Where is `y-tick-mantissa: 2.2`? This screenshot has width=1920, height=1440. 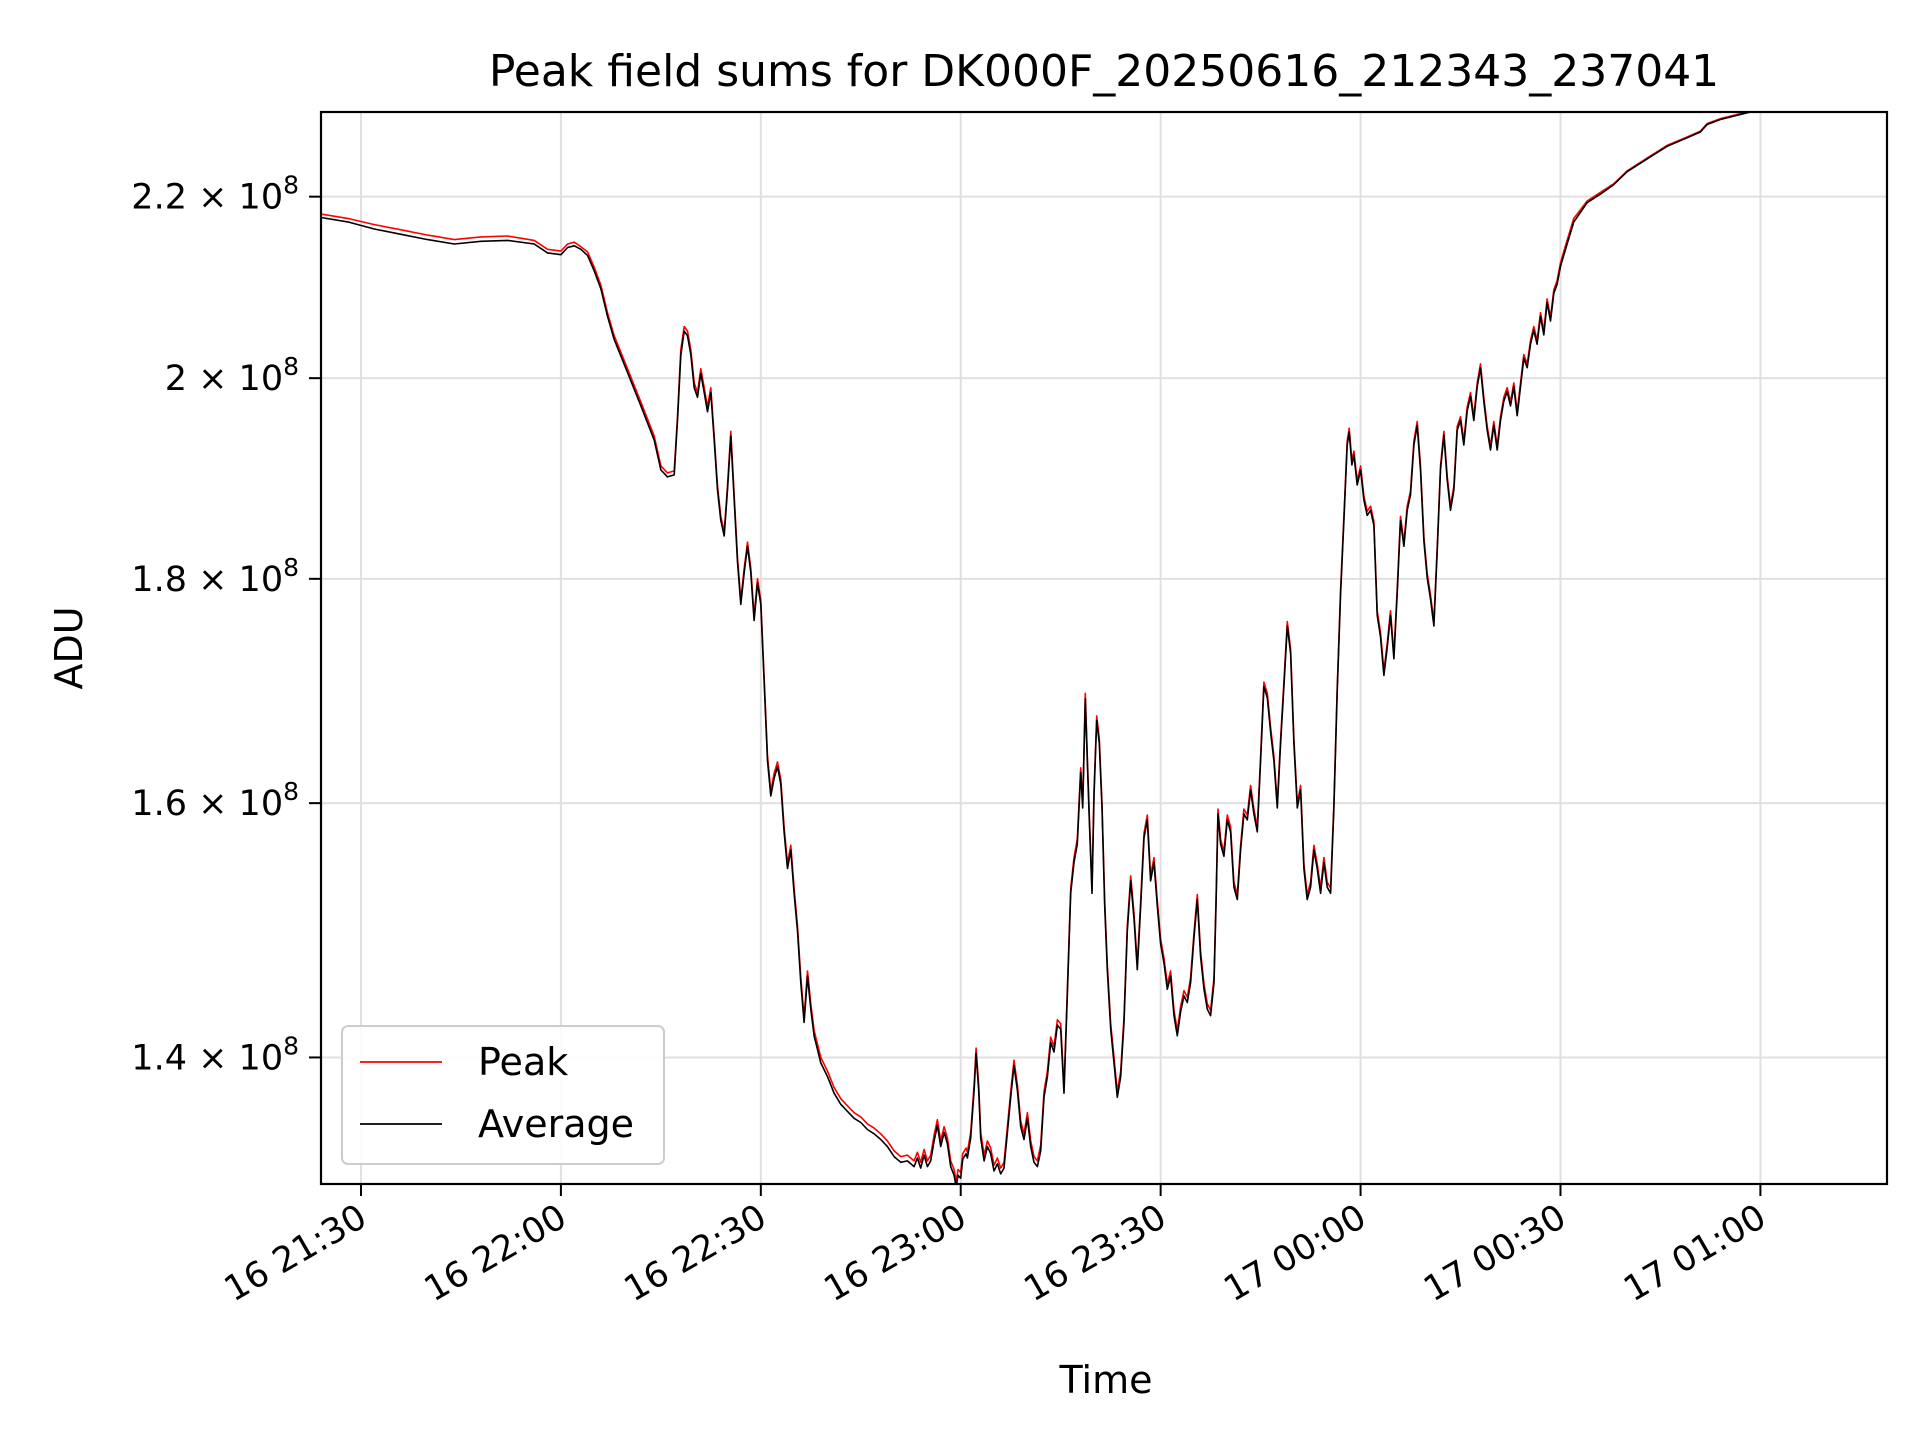
y-tick-mantissa: 2.2 is located at coordinates (159, 198).